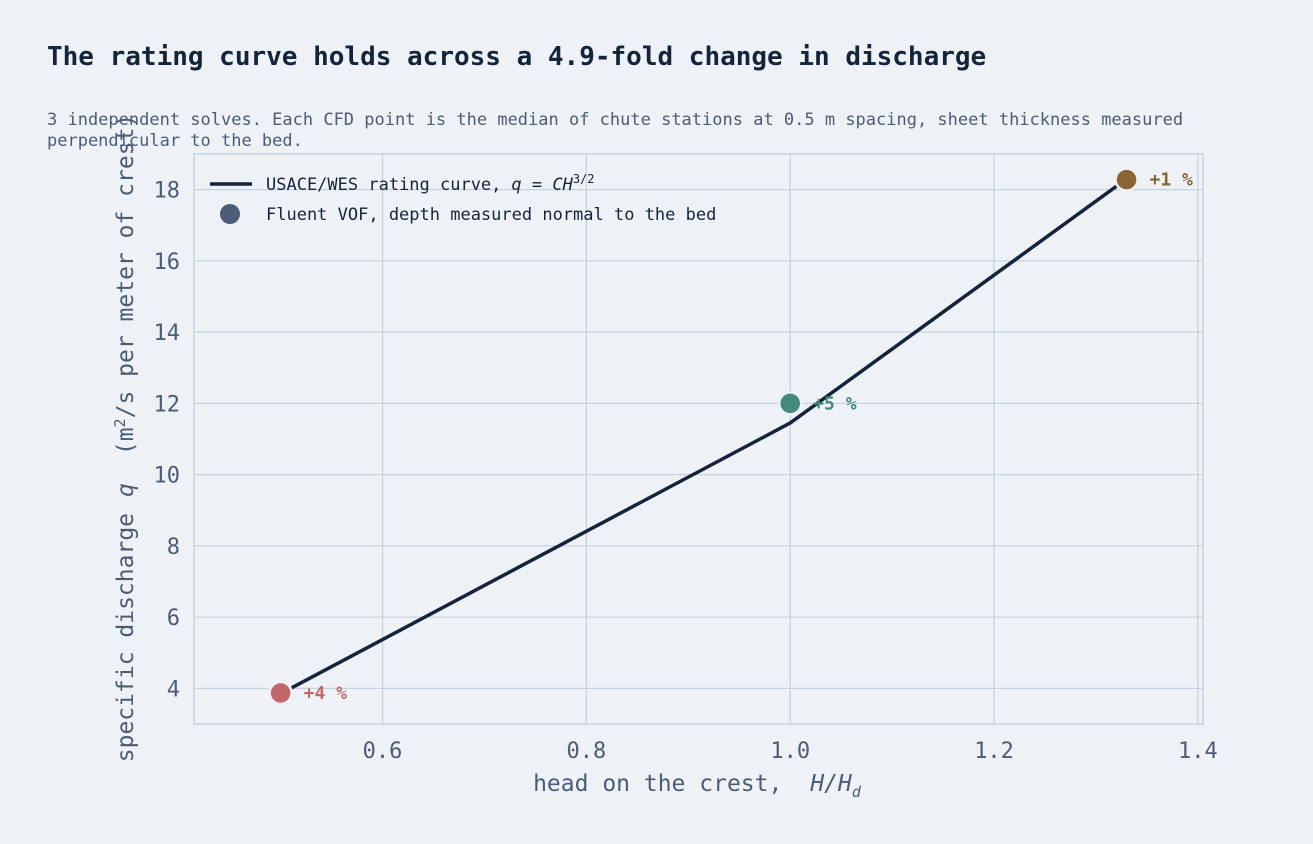 This screenshot has width=1313, height=844. I want to click on y-tick-label: 8, so click(173, 547).